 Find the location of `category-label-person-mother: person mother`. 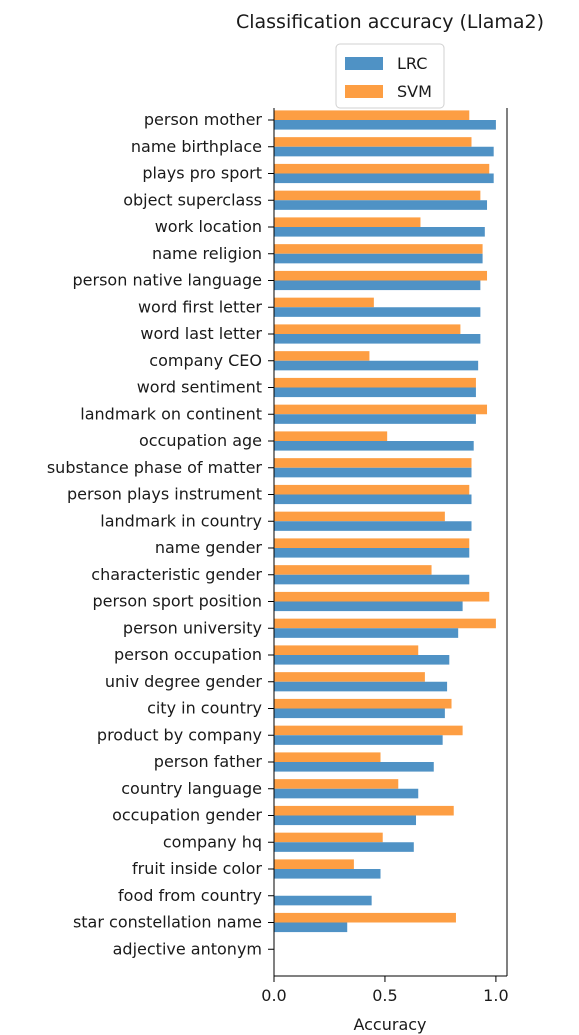

category-label-person-mother: person mother is located at coordinates (203, 119).